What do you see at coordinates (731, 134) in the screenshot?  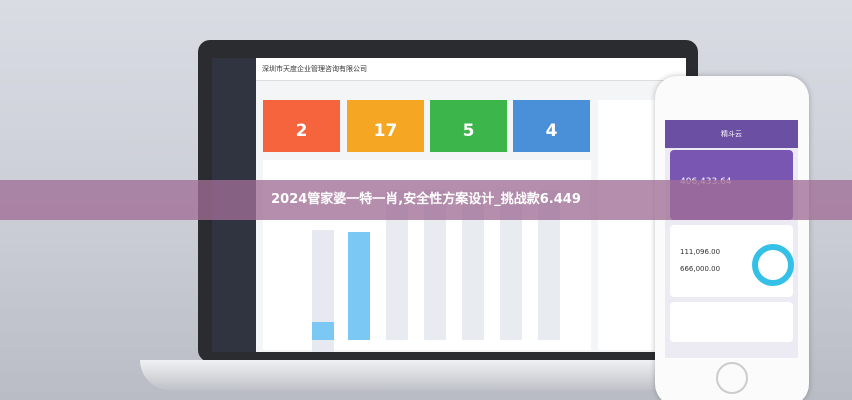 I see `app-title: 精斗云` at bounding box center [731, 134].